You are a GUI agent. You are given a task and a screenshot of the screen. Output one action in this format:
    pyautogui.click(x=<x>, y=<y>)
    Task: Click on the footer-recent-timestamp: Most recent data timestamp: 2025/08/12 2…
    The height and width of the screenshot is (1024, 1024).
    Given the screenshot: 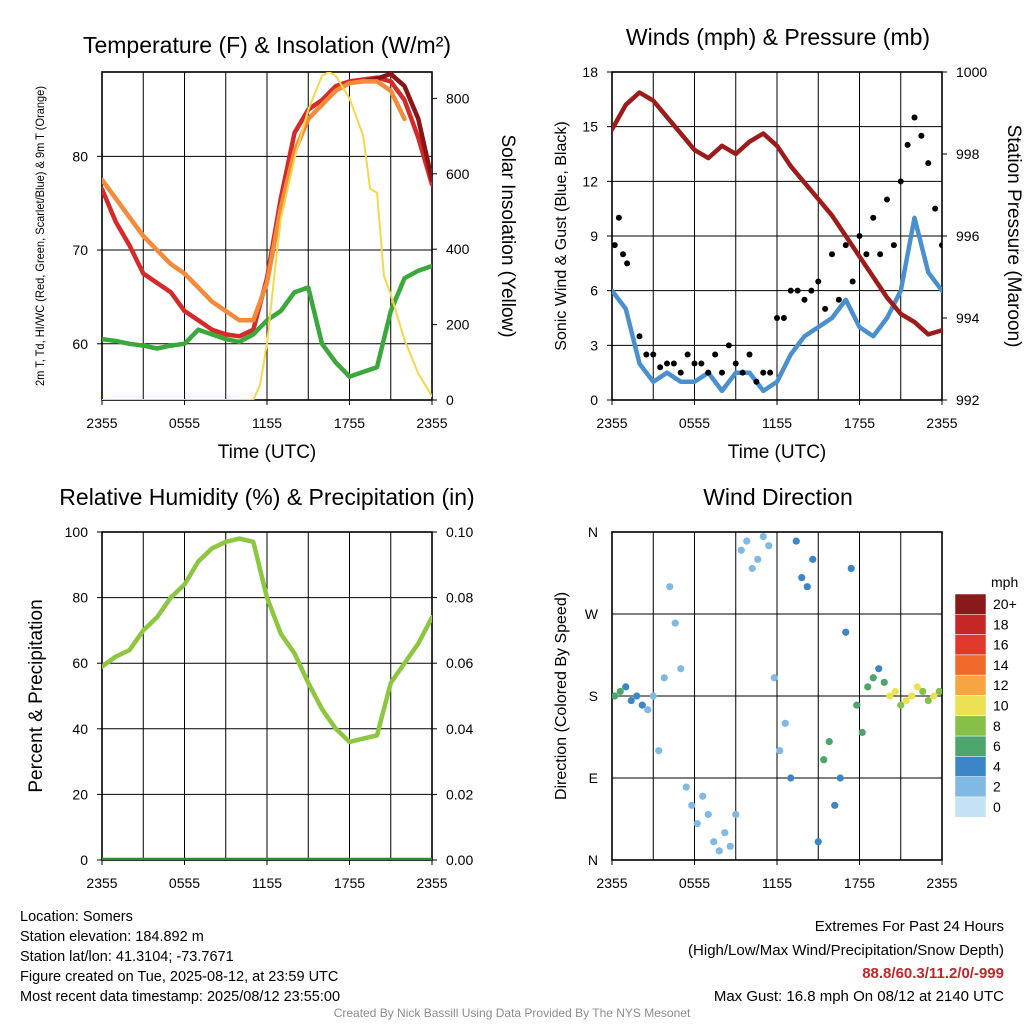 What is the action you would take?
    pyautogui.click(x=180, y=997)
    